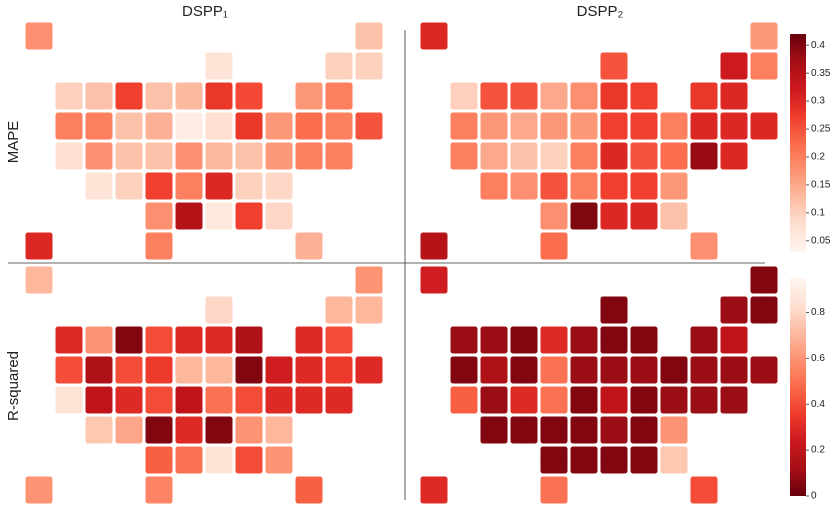  What do you see at coordinates (818, 358) in the screenshot?
I see `colorbar-tick-label: 0.6` at bounding box center [818, 358].